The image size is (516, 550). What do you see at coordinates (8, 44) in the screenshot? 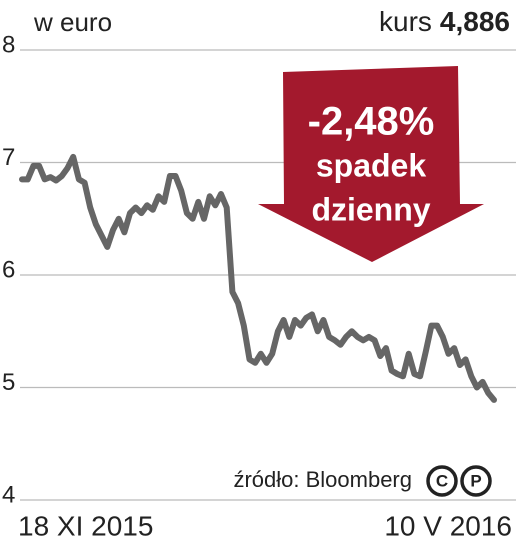
I see `y-tick-label: 8` at bounding box center [8, 44].